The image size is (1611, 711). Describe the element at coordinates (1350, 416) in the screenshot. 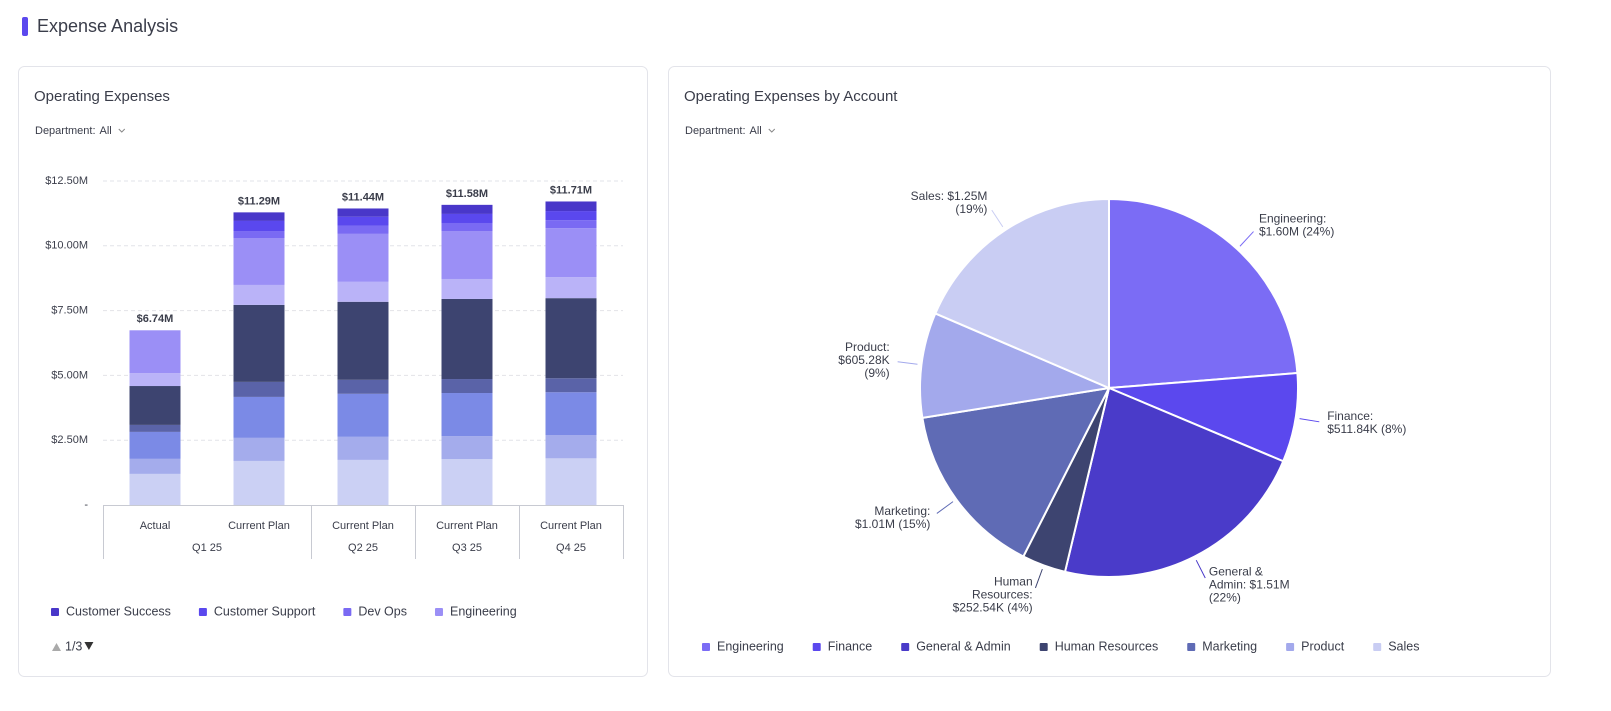

I see `slice-label: Finance:` at that location.